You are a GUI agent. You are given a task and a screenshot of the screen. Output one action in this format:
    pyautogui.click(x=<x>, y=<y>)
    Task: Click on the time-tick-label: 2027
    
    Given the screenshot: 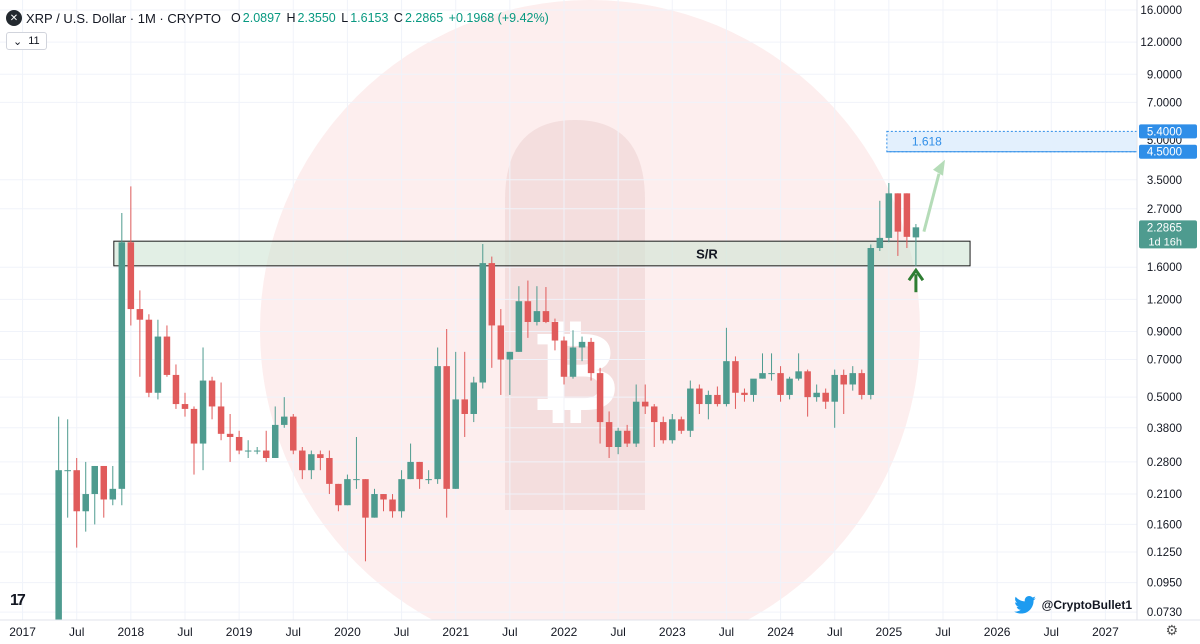 What is the action you would take?
    pyautogui.click(x=1105, y=632)
    